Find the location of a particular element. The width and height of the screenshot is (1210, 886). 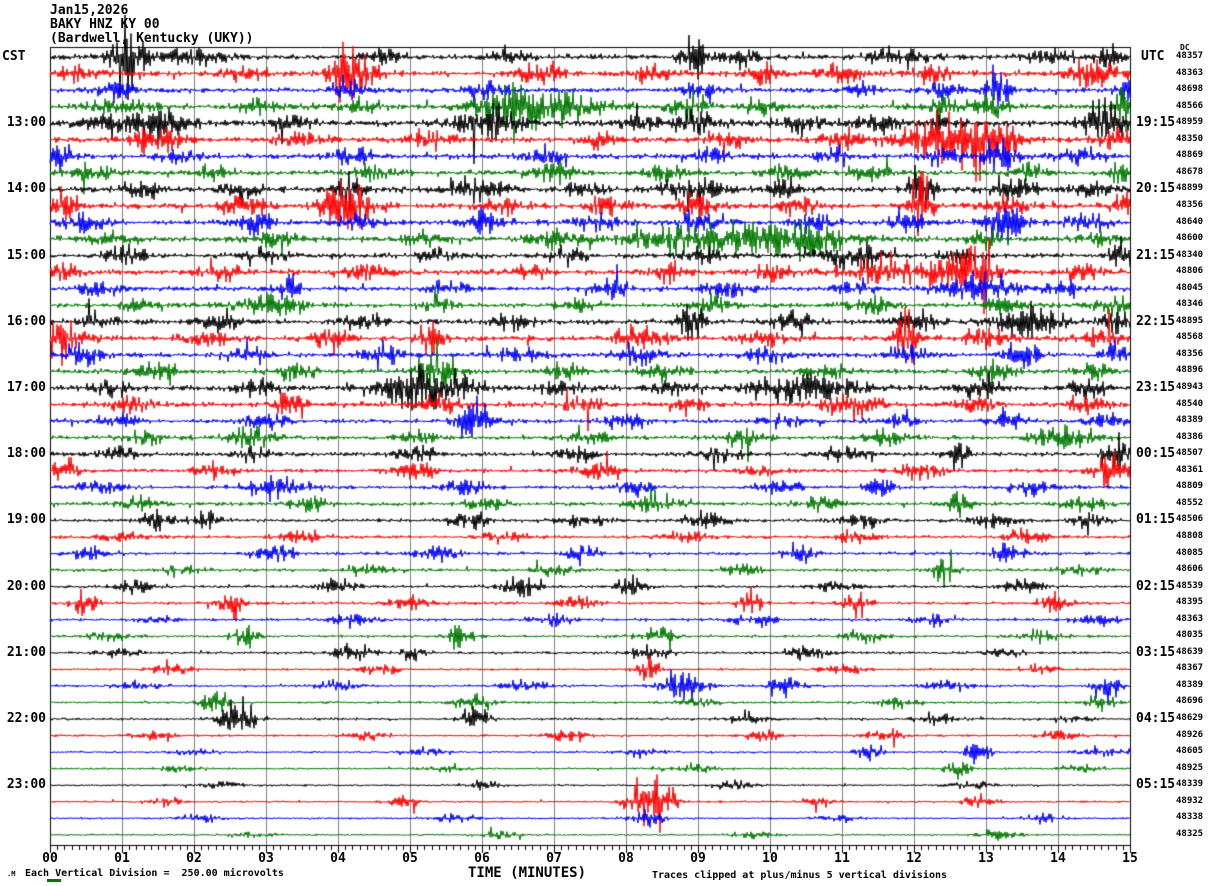

dc-offset-value: 48899 is located at coordinates (1190, 188).